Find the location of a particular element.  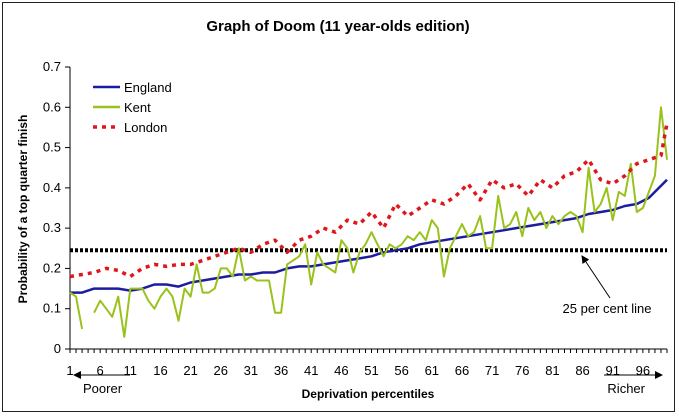

y-tick-label: 0.5 is located at coordinates (52, 147).